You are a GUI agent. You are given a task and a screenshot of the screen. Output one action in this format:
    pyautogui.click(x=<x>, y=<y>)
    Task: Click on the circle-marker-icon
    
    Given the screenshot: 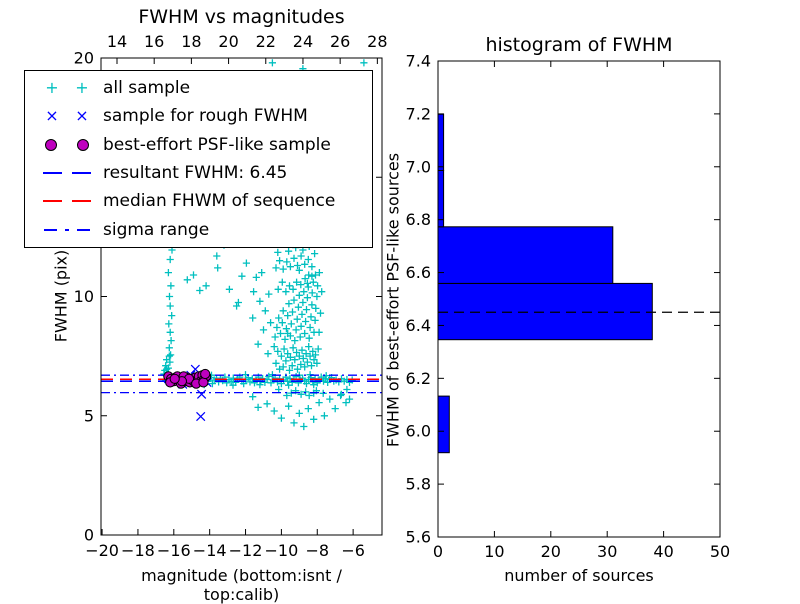 What is the action you would take?
    pyautogui.click(x=67, y=144)
    